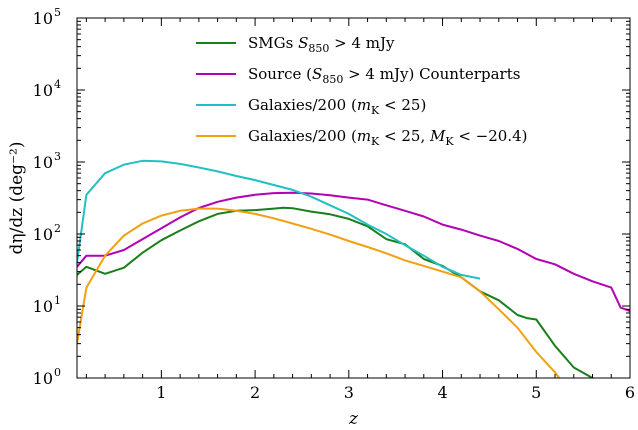 The height and width of the screenshot is (430, 638). What do you see at coordinates (255, 392) in the screenshot?
I see `x-tick-label: 2` at bounding box center [255, 392].